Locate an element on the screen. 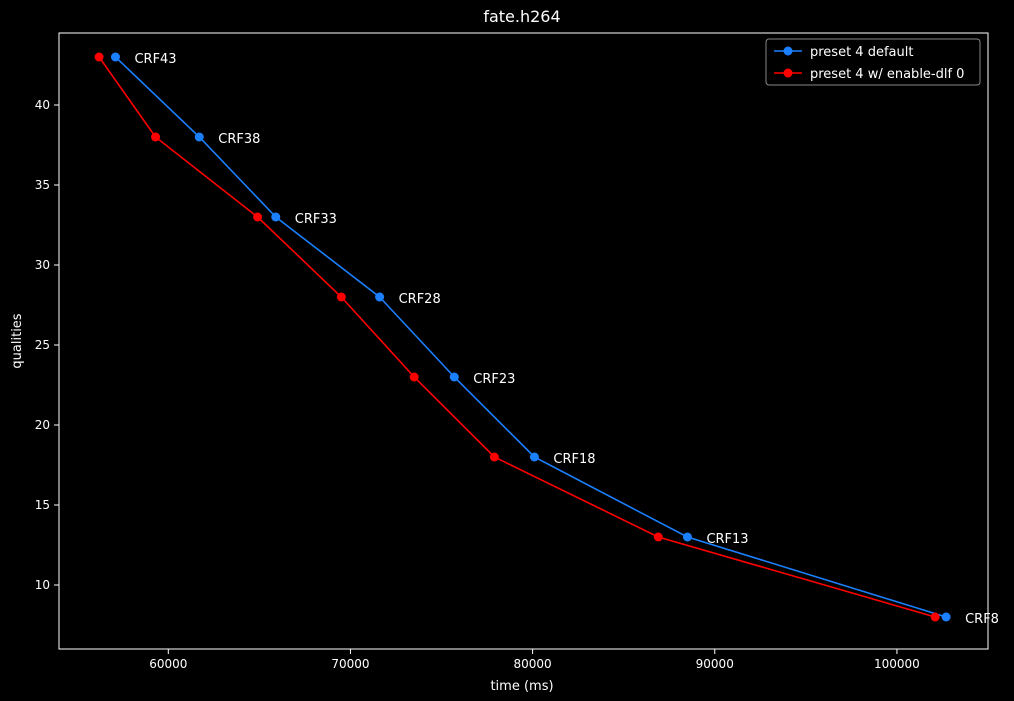 The height and width of the screenshot is (701, 1014). y-tick-label: 15 is located at coordinates (42, 505).